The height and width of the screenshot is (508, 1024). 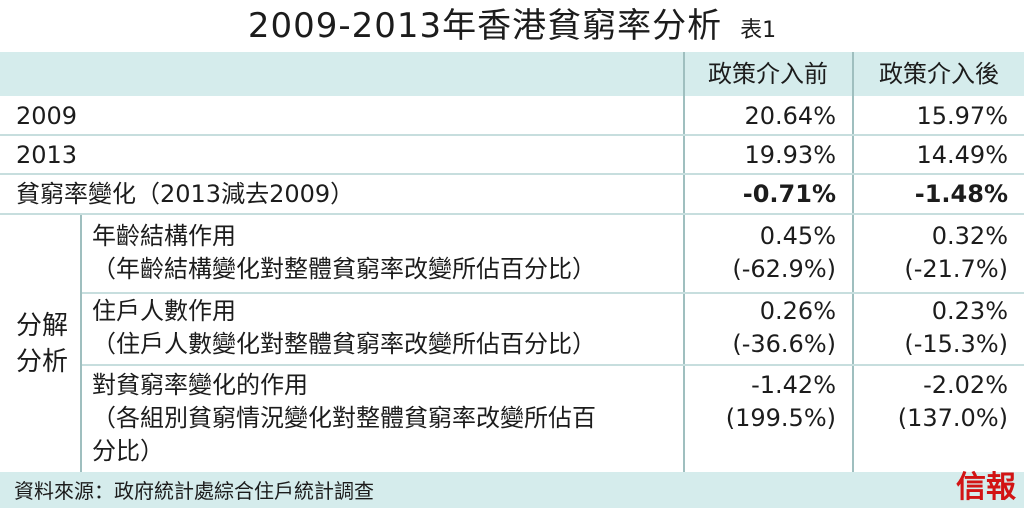 I want to click on row-label-change: 貧窮率變化（2013減去2009）, so click(x=185, y=194).